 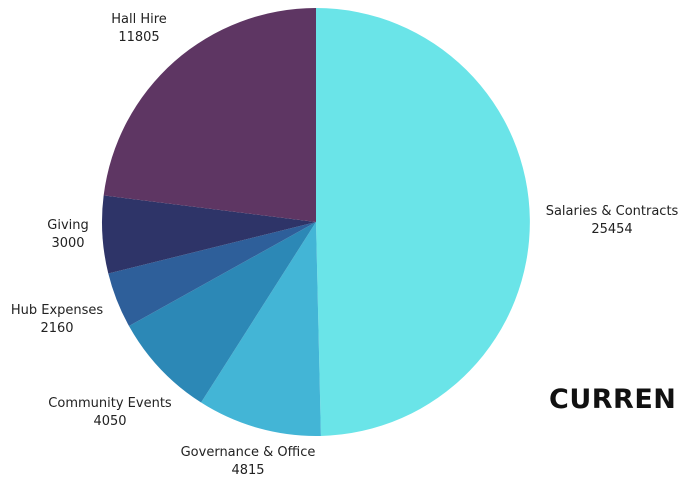 I want to click on slice-label: Salaries & Contracts 25454, so click(x=612, y=221).